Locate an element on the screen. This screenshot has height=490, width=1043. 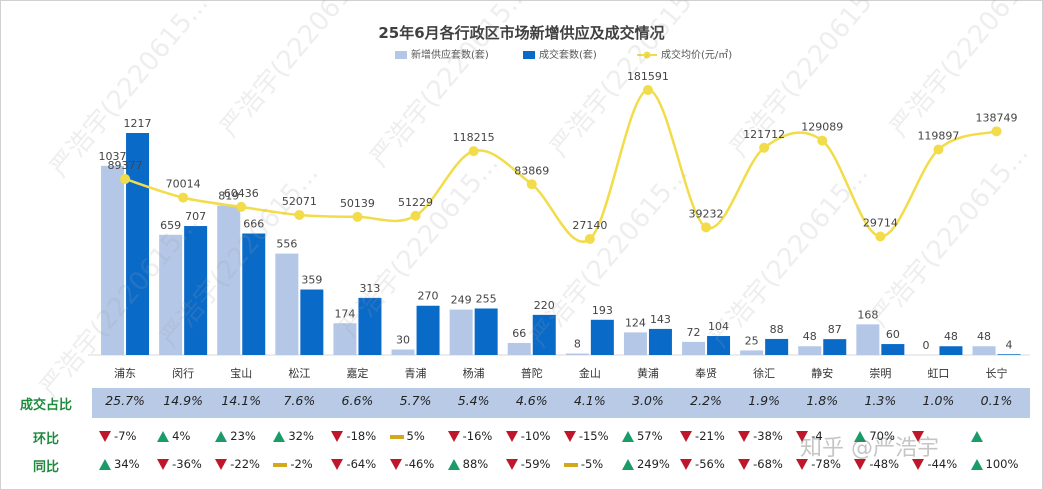
label-deals: 60 is located at coordinates (893, 334).